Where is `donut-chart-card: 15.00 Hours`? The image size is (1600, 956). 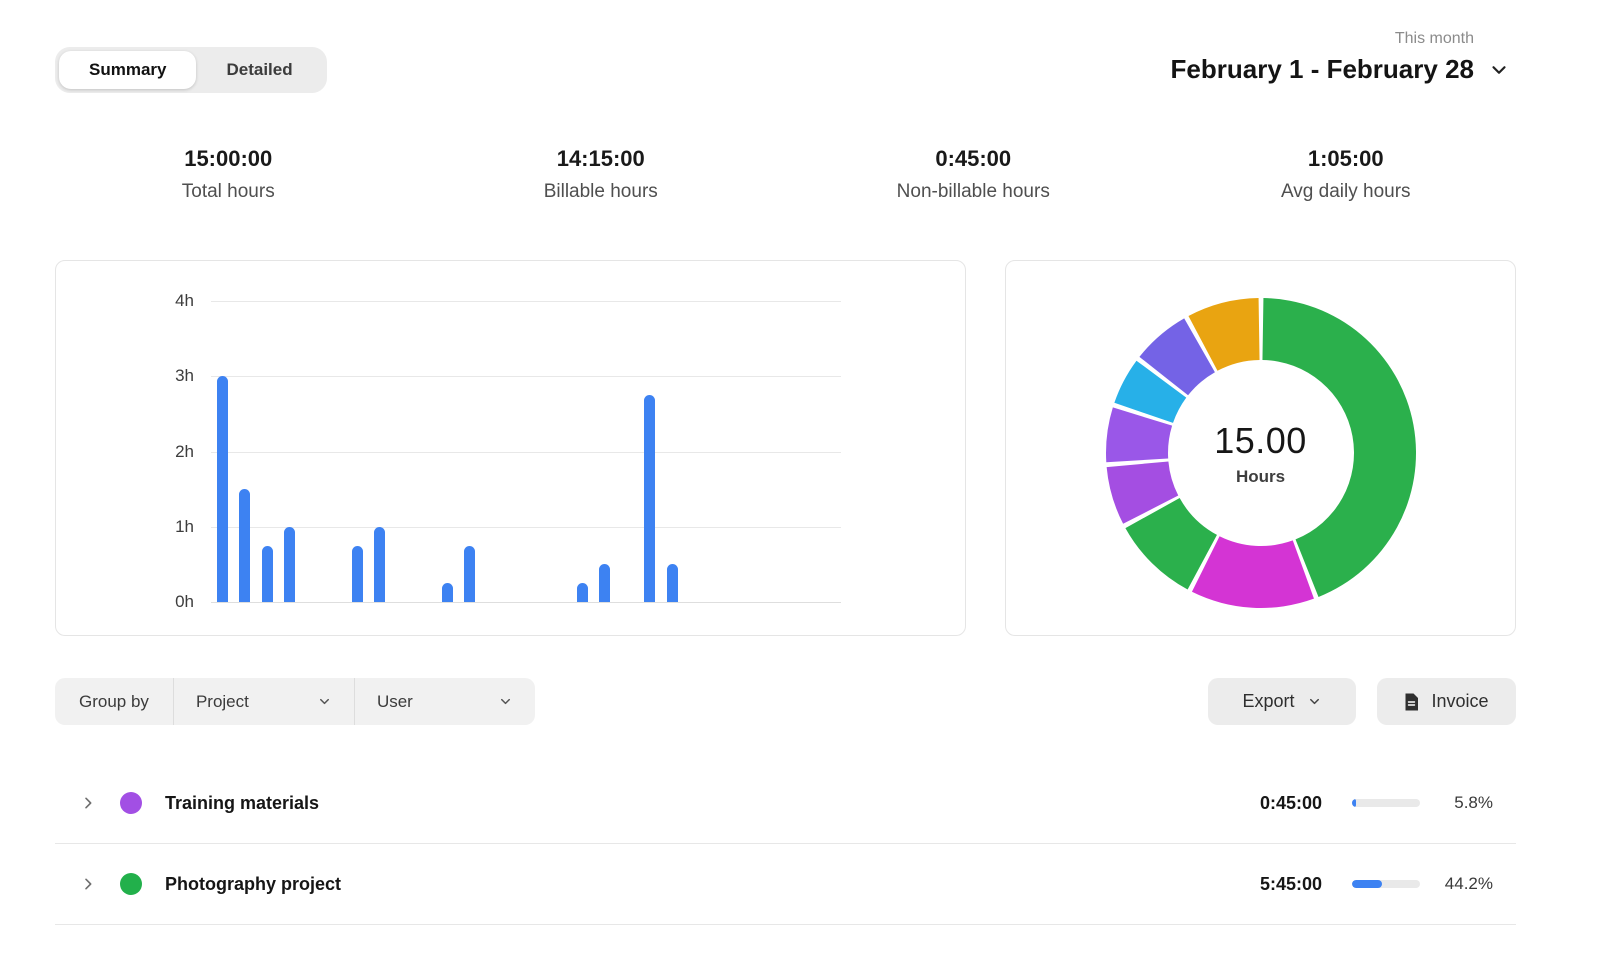
donut-chart-card: 15.00 Hours is located at coordinates (1260, 448).